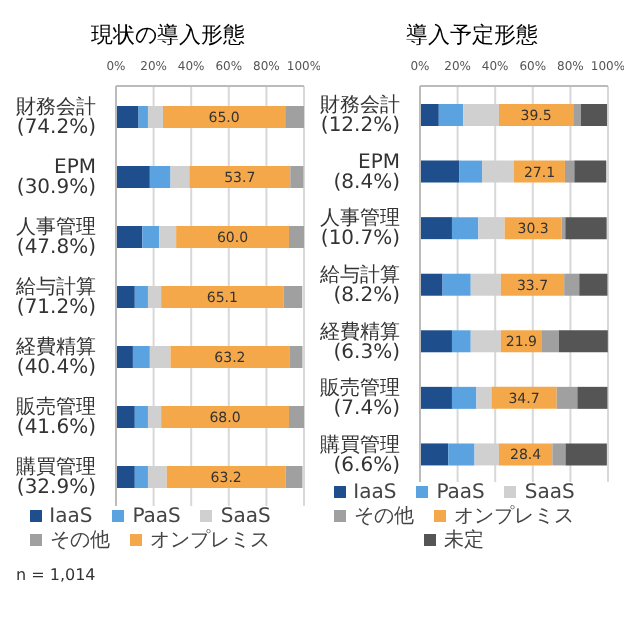 The image size is (640, 640). What do you see at coordinates (56, 417) in the screenshot?
I see `y-tick-label: 販売管理(41.6%)` at bounding box center [56, 417].